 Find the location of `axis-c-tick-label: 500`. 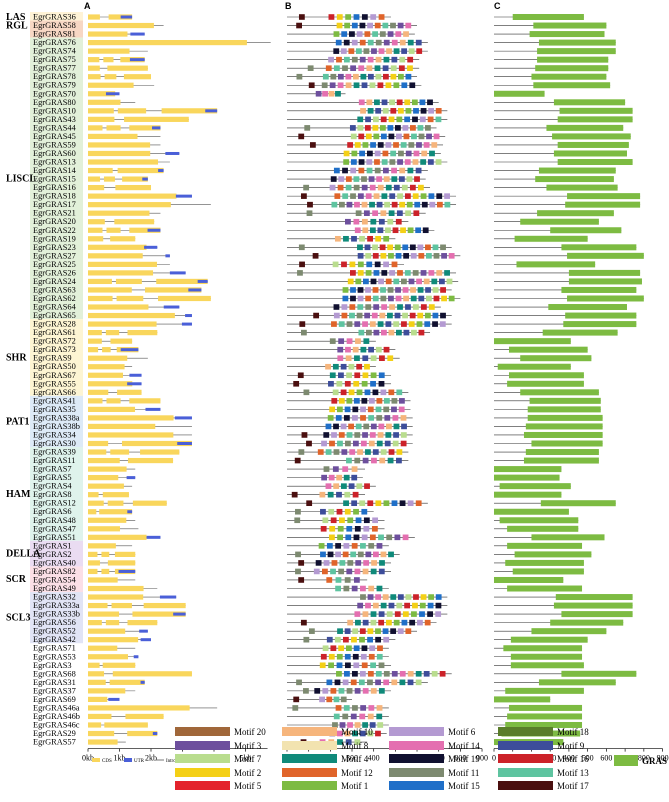

axis-c-tick-label: 500 is located at coordinates (588, 758).